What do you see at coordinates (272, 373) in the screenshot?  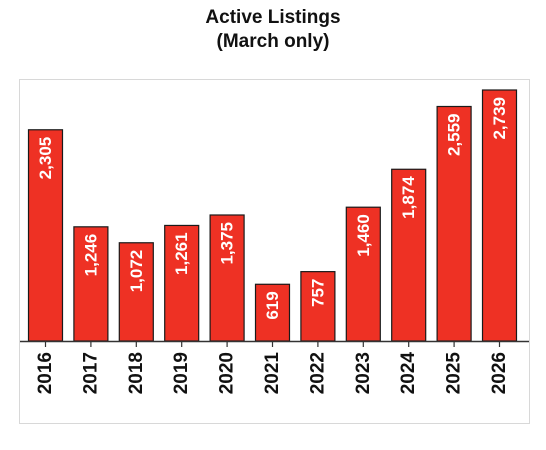 I see `x-tick-label-2021: 2021` at bounding box center [272, 373].